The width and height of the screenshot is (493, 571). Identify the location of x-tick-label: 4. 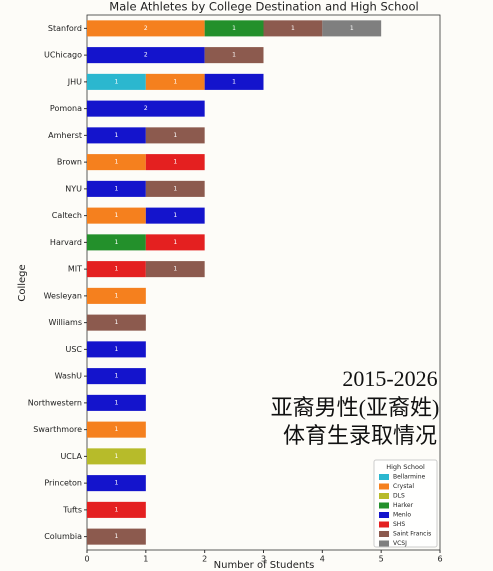
(322, 559).